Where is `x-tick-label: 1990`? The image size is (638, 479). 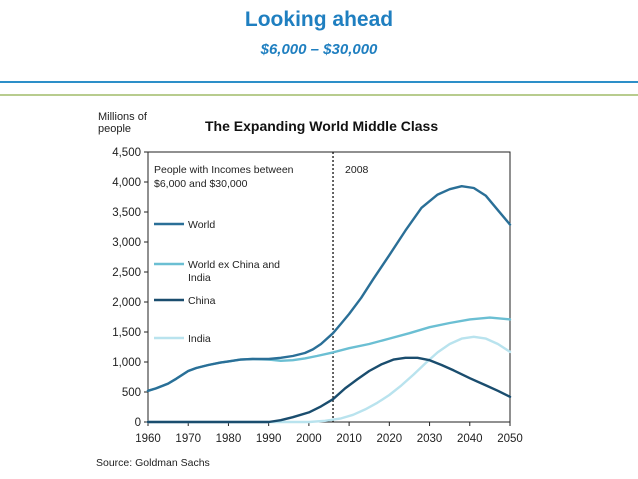
x-tick-label: 1990 is located at coordinates (269, 439).